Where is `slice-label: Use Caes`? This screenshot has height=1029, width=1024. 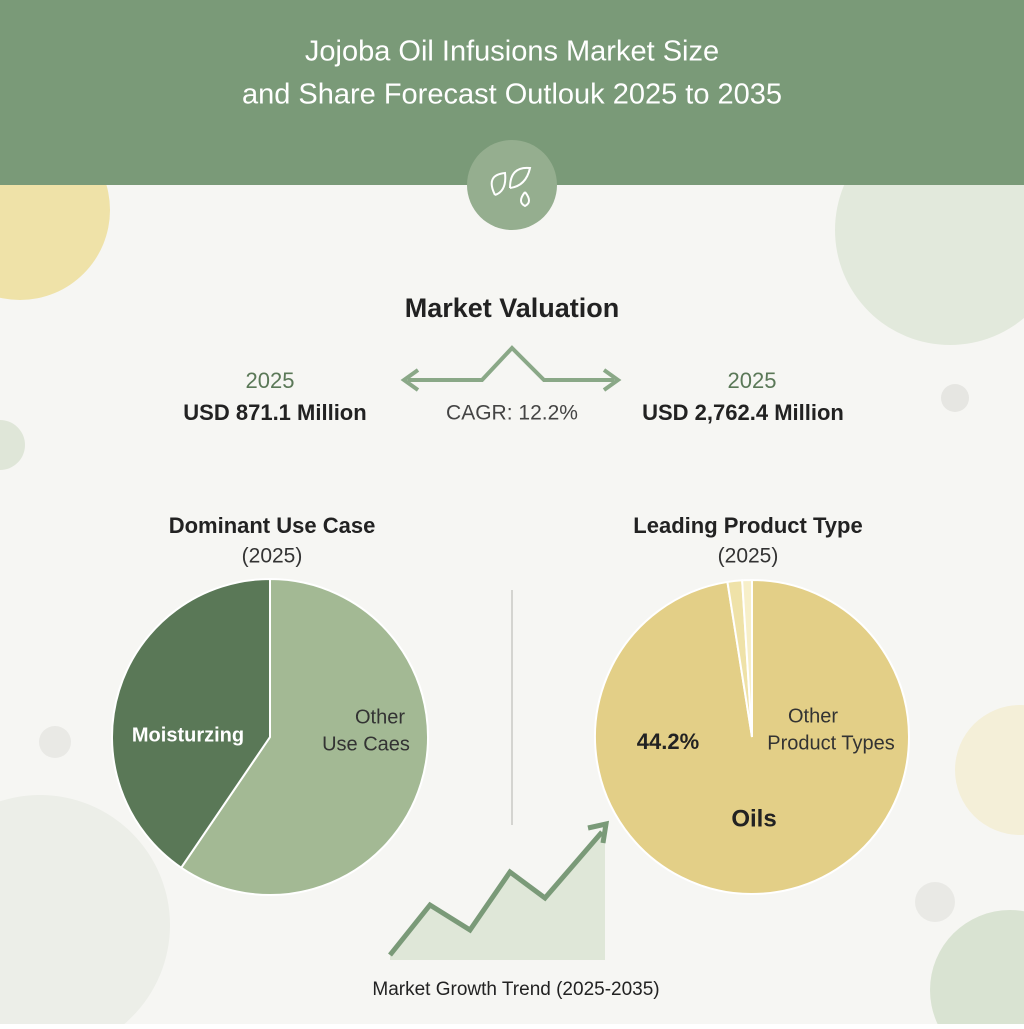 slice-label: Use Caes is located at coordinates (366, 744).